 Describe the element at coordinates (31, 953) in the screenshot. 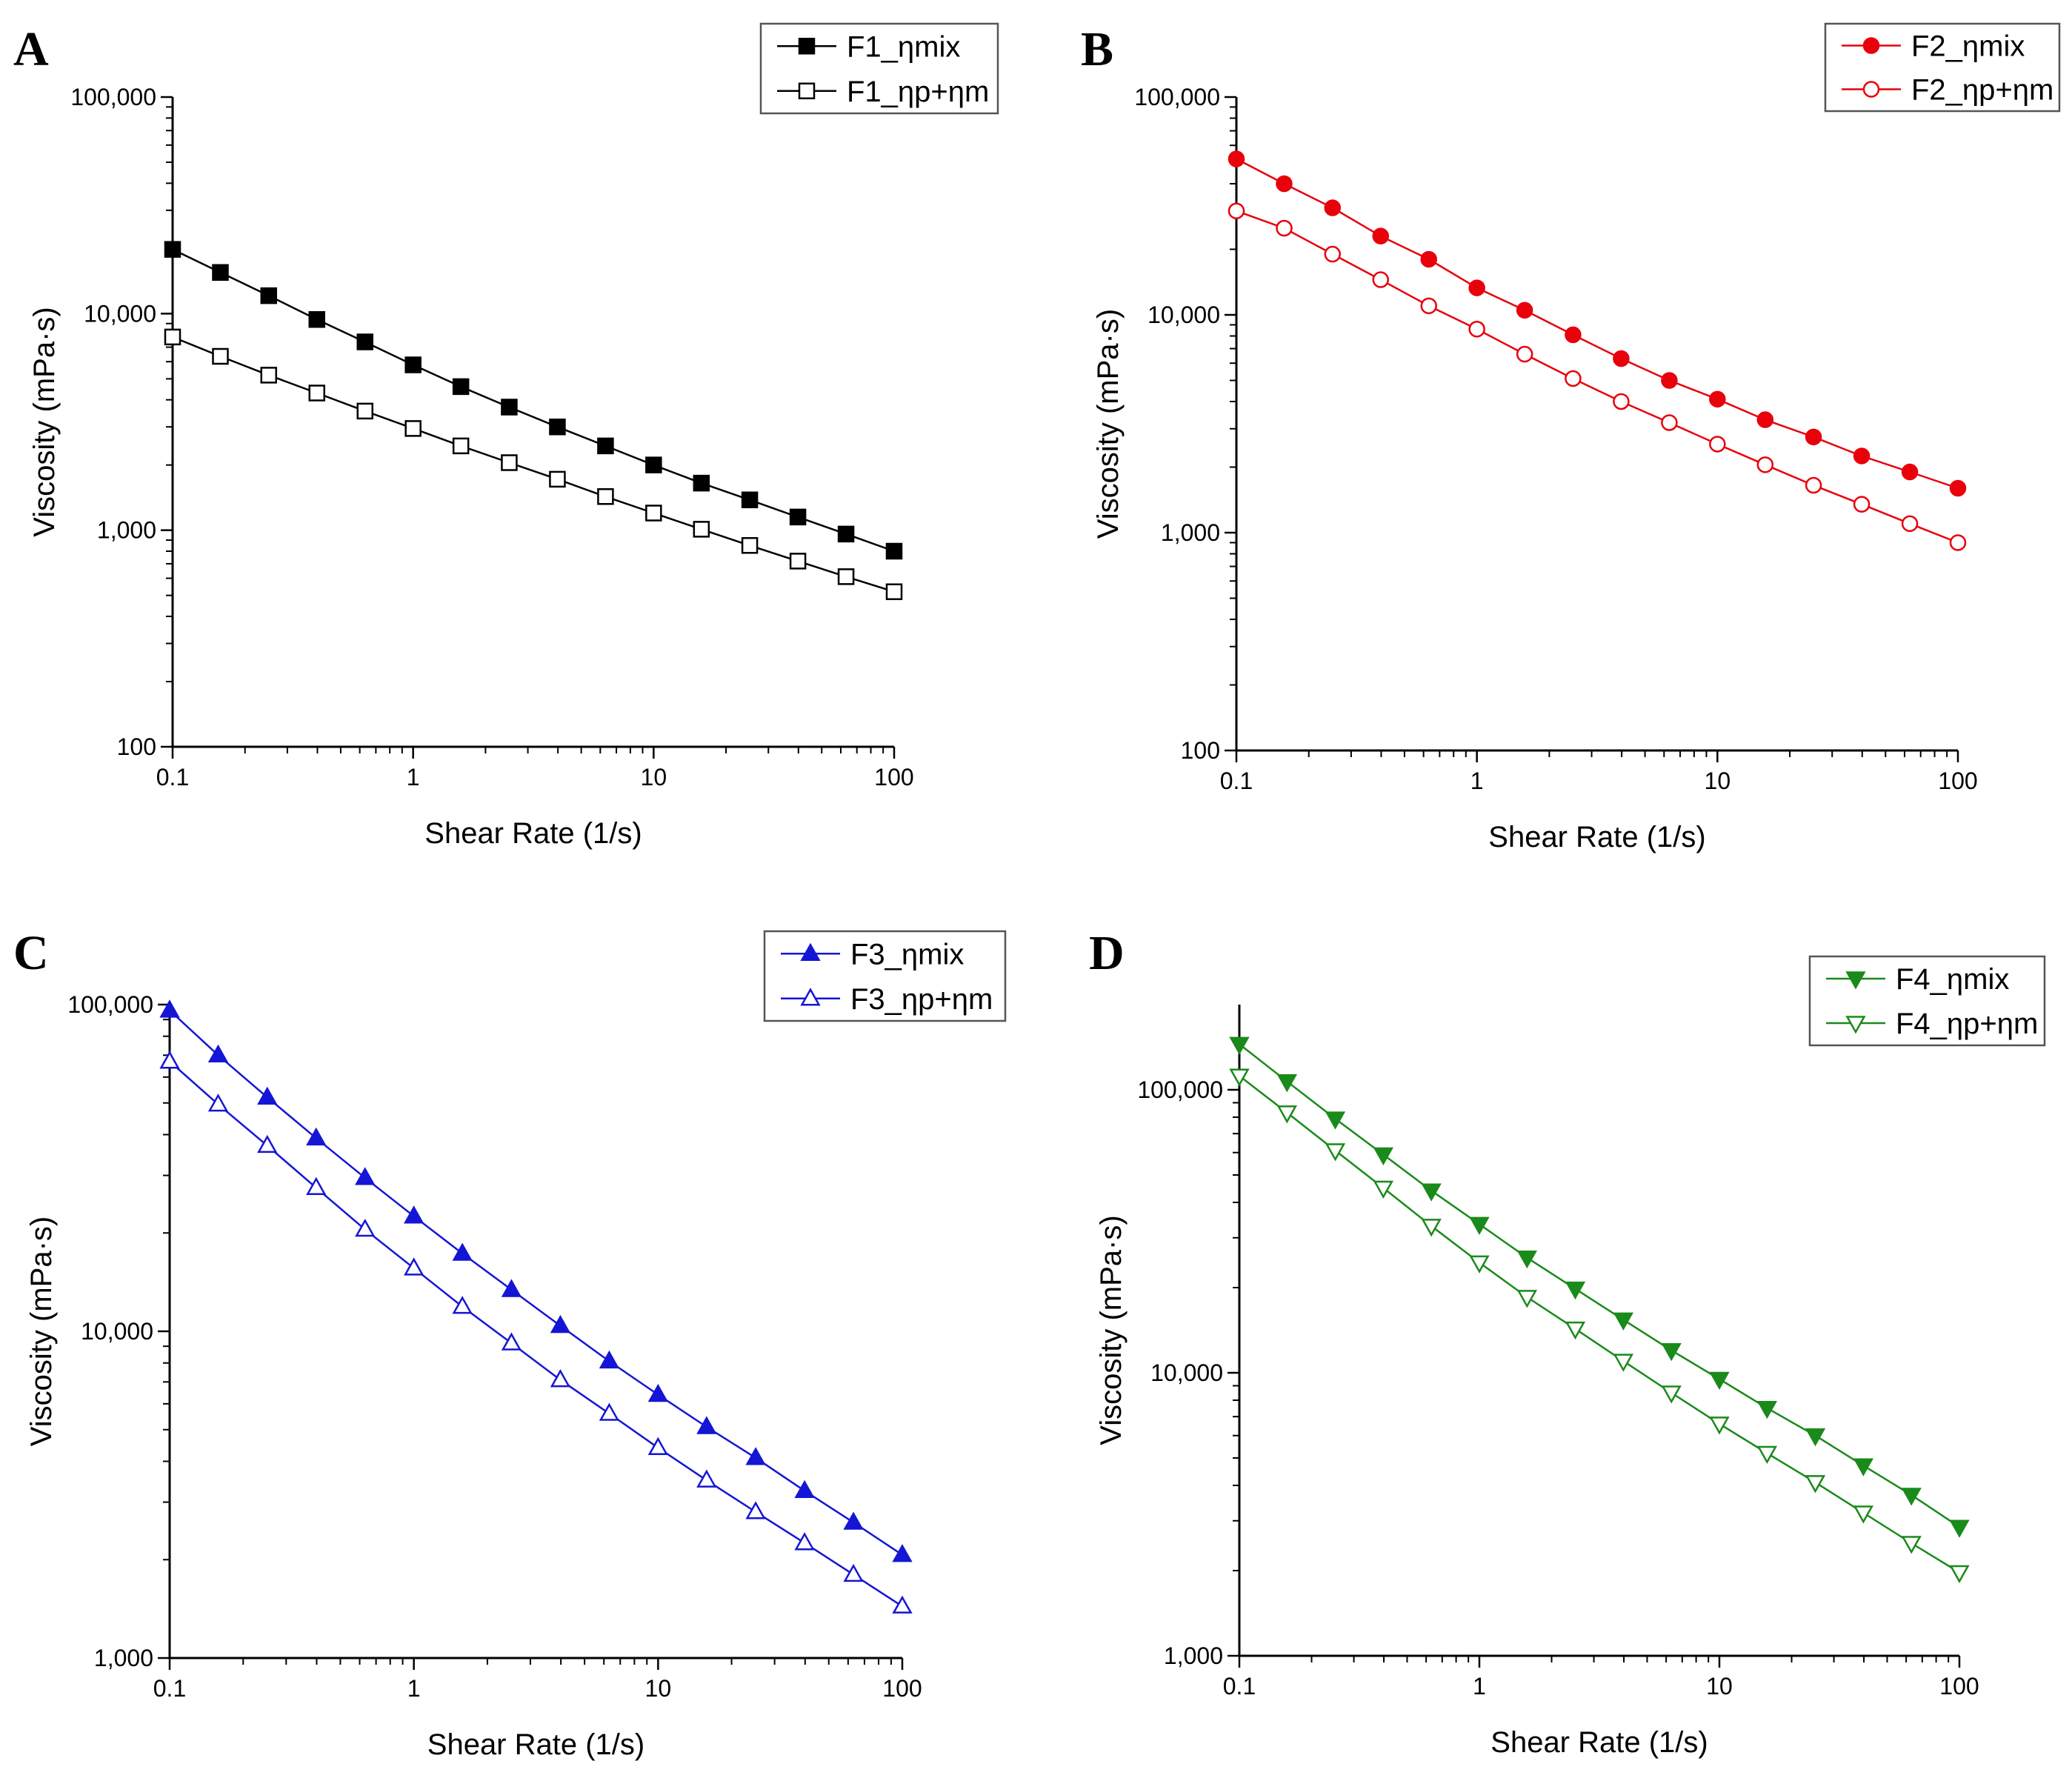

I see `panel-letter: C` at that location.